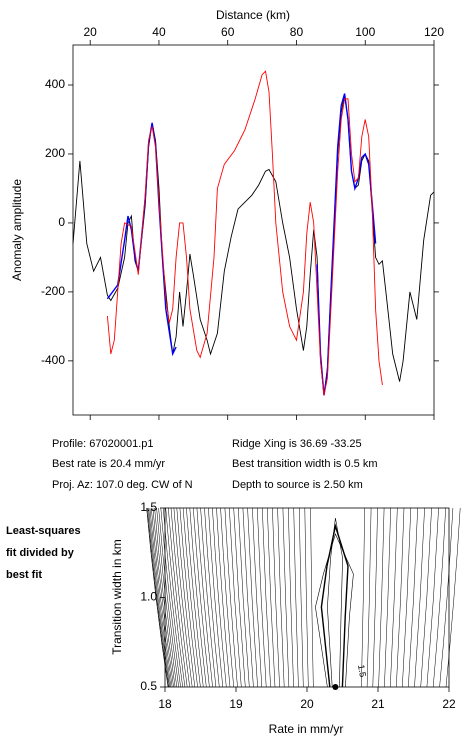  I want to click on y-tick-label: 0.5, so click(148, 686).